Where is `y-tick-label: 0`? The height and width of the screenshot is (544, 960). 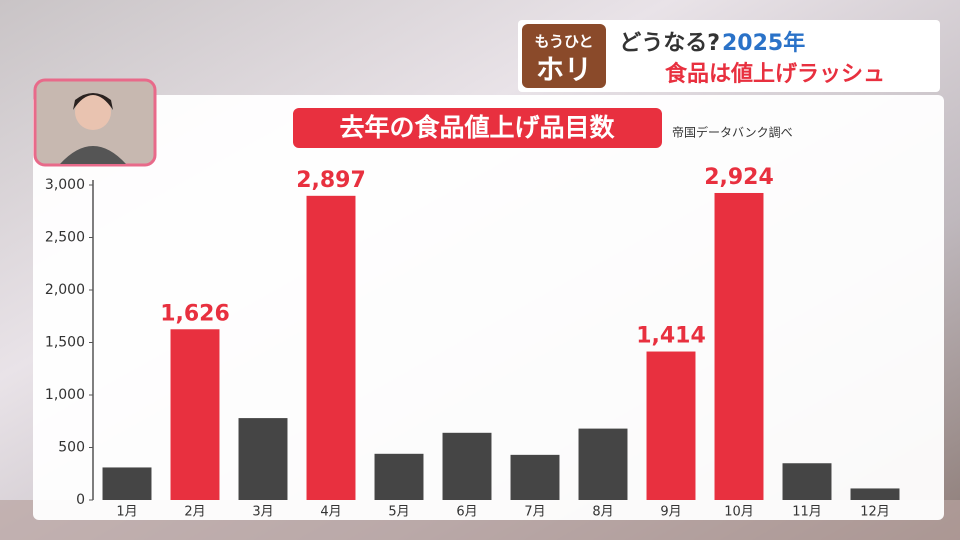
y-tick-label: 0 is located at coordinates (80, 500).